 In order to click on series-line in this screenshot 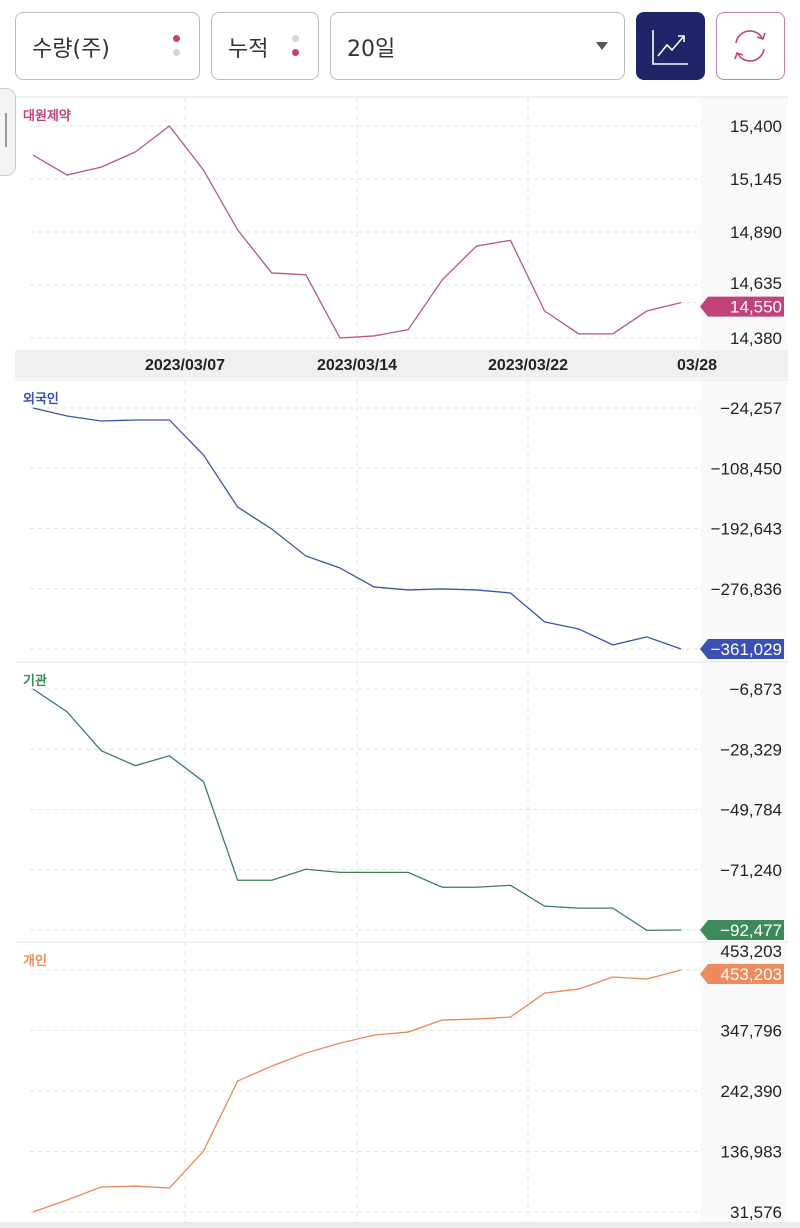, I will do `click(357, 232)`.